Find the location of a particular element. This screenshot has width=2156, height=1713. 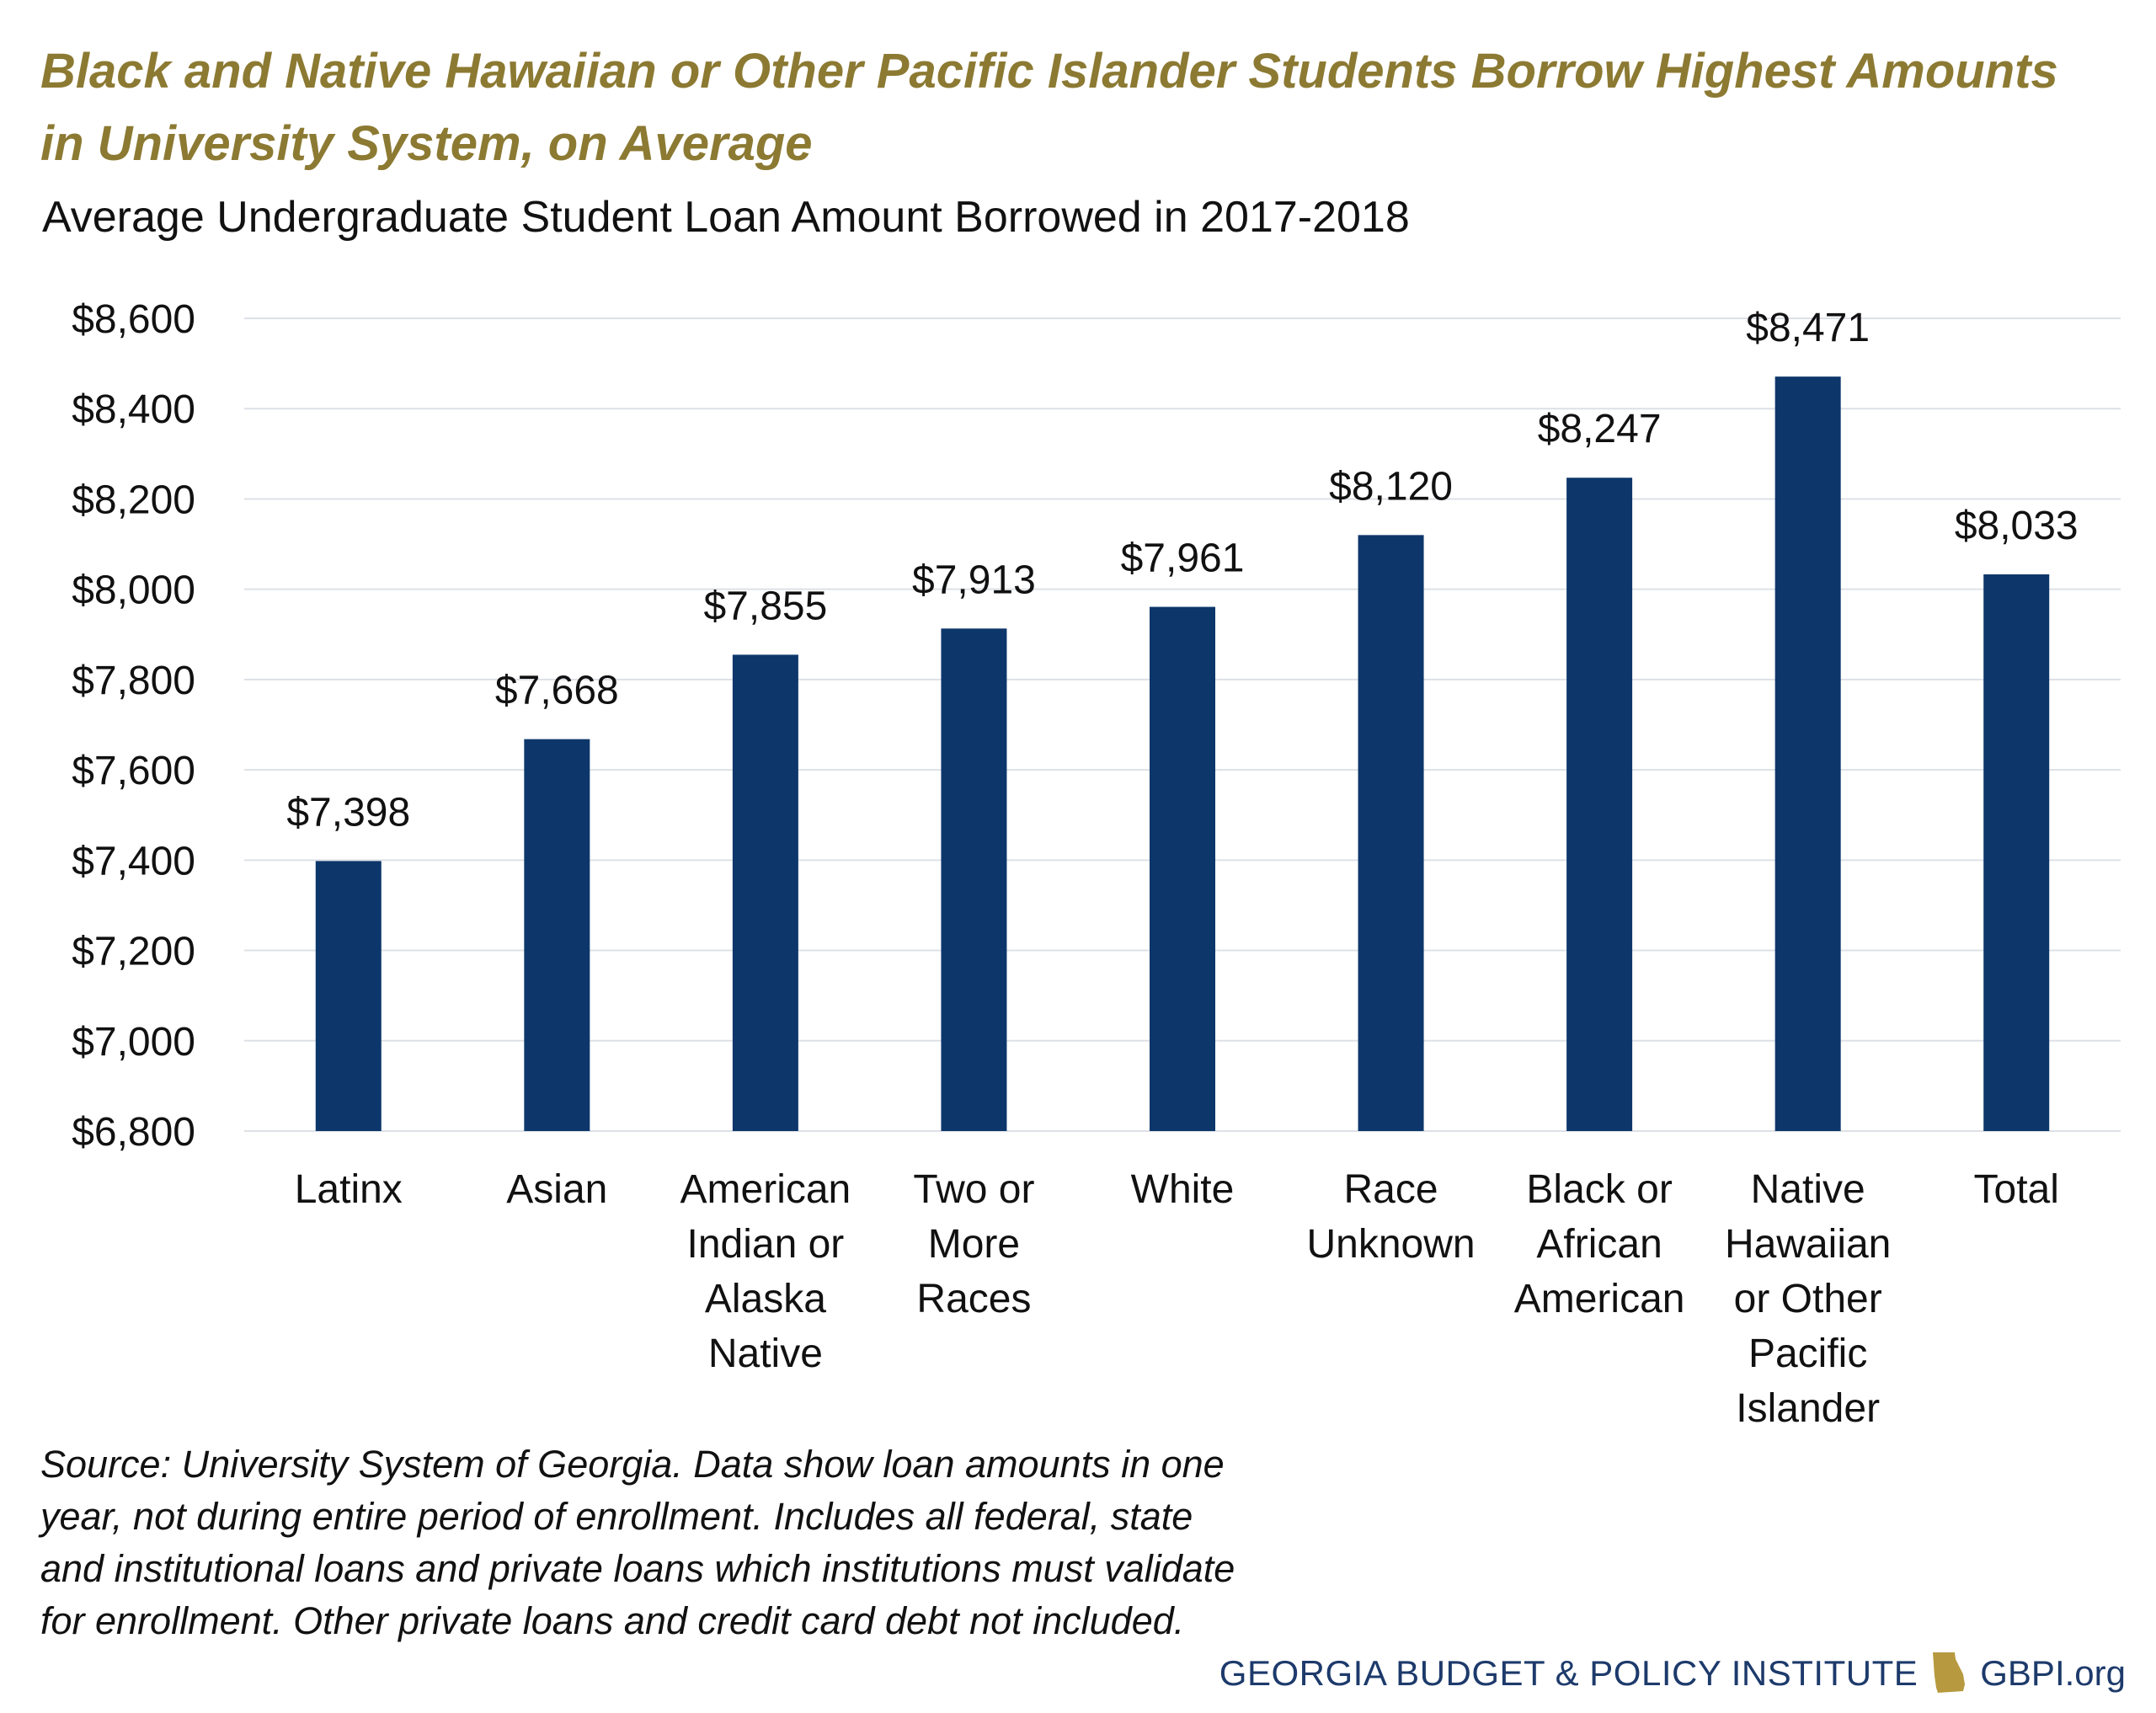

data-label: $8,247 is located at coordinates (1600, 429).